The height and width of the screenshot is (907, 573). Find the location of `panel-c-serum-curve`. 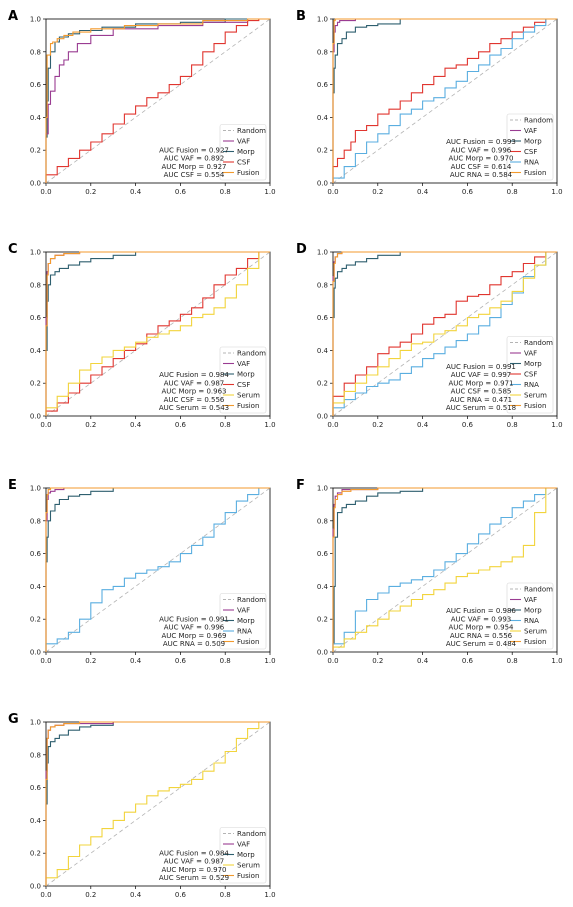

panel-c-serum-curve is located at coordinates (157, 333).